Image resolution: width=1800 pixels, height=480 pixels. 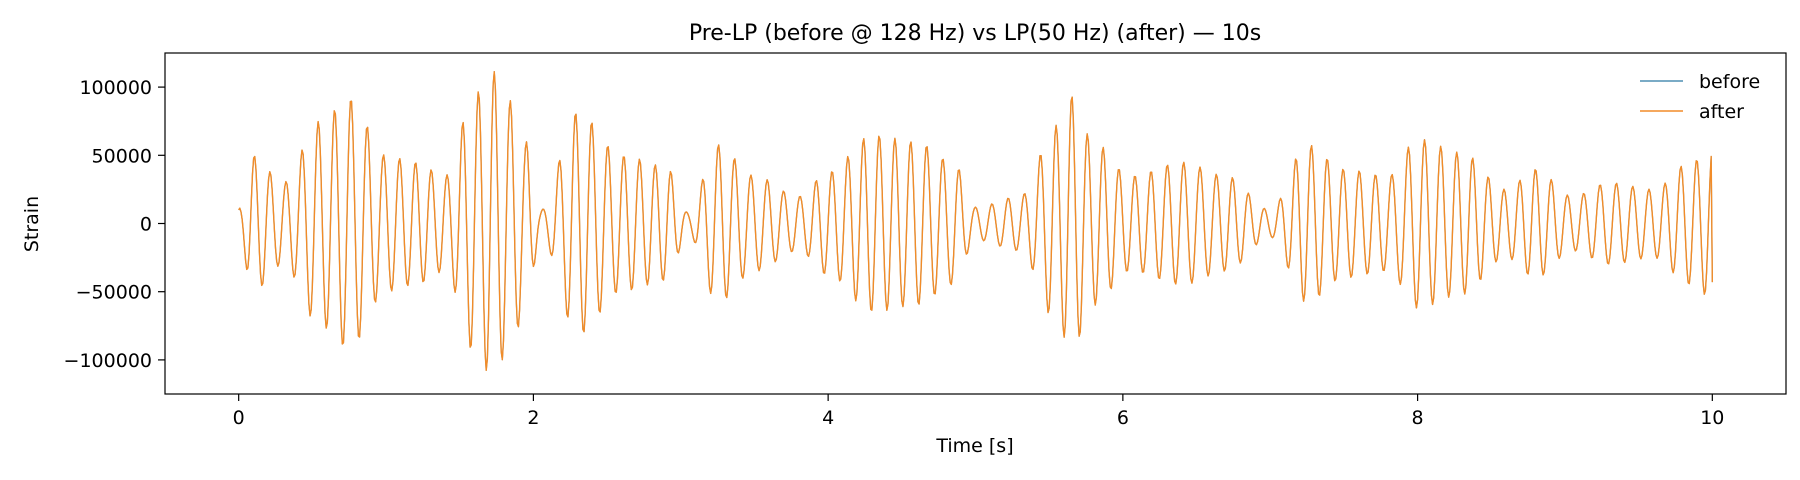 What do you see at coordinates (974, 446) in the screenshot?
I see `x-axis-label: Time [s]` at bounding box center [974, 446].